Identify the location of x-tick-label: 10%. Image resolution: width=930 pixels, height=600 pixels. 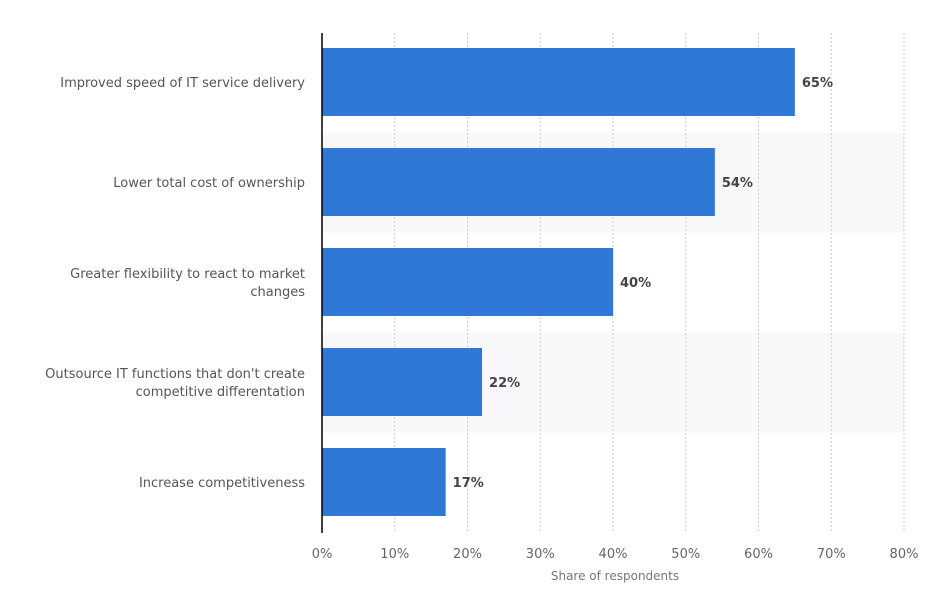
(394, 554).